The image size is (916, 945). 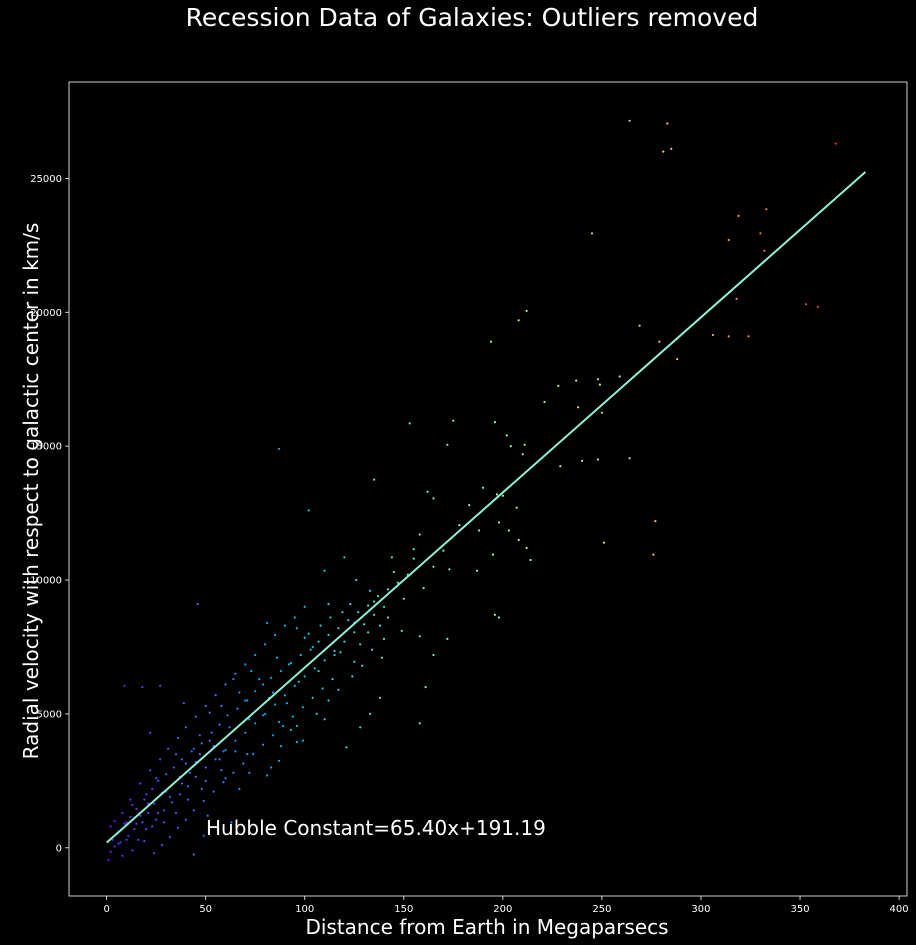 What do you see at coordinates (304, 909) in the screenshot?
I see `x-tick-label: 100` at bounding box center [304, 909].